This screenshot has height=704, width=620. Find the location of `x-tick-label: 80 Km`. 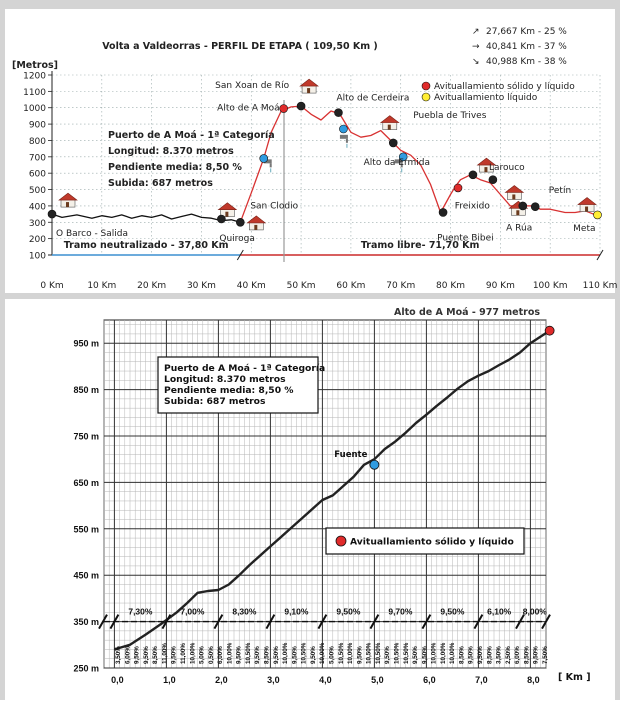

x-tick-label: 80 Km is located at coordinates (450, 286).